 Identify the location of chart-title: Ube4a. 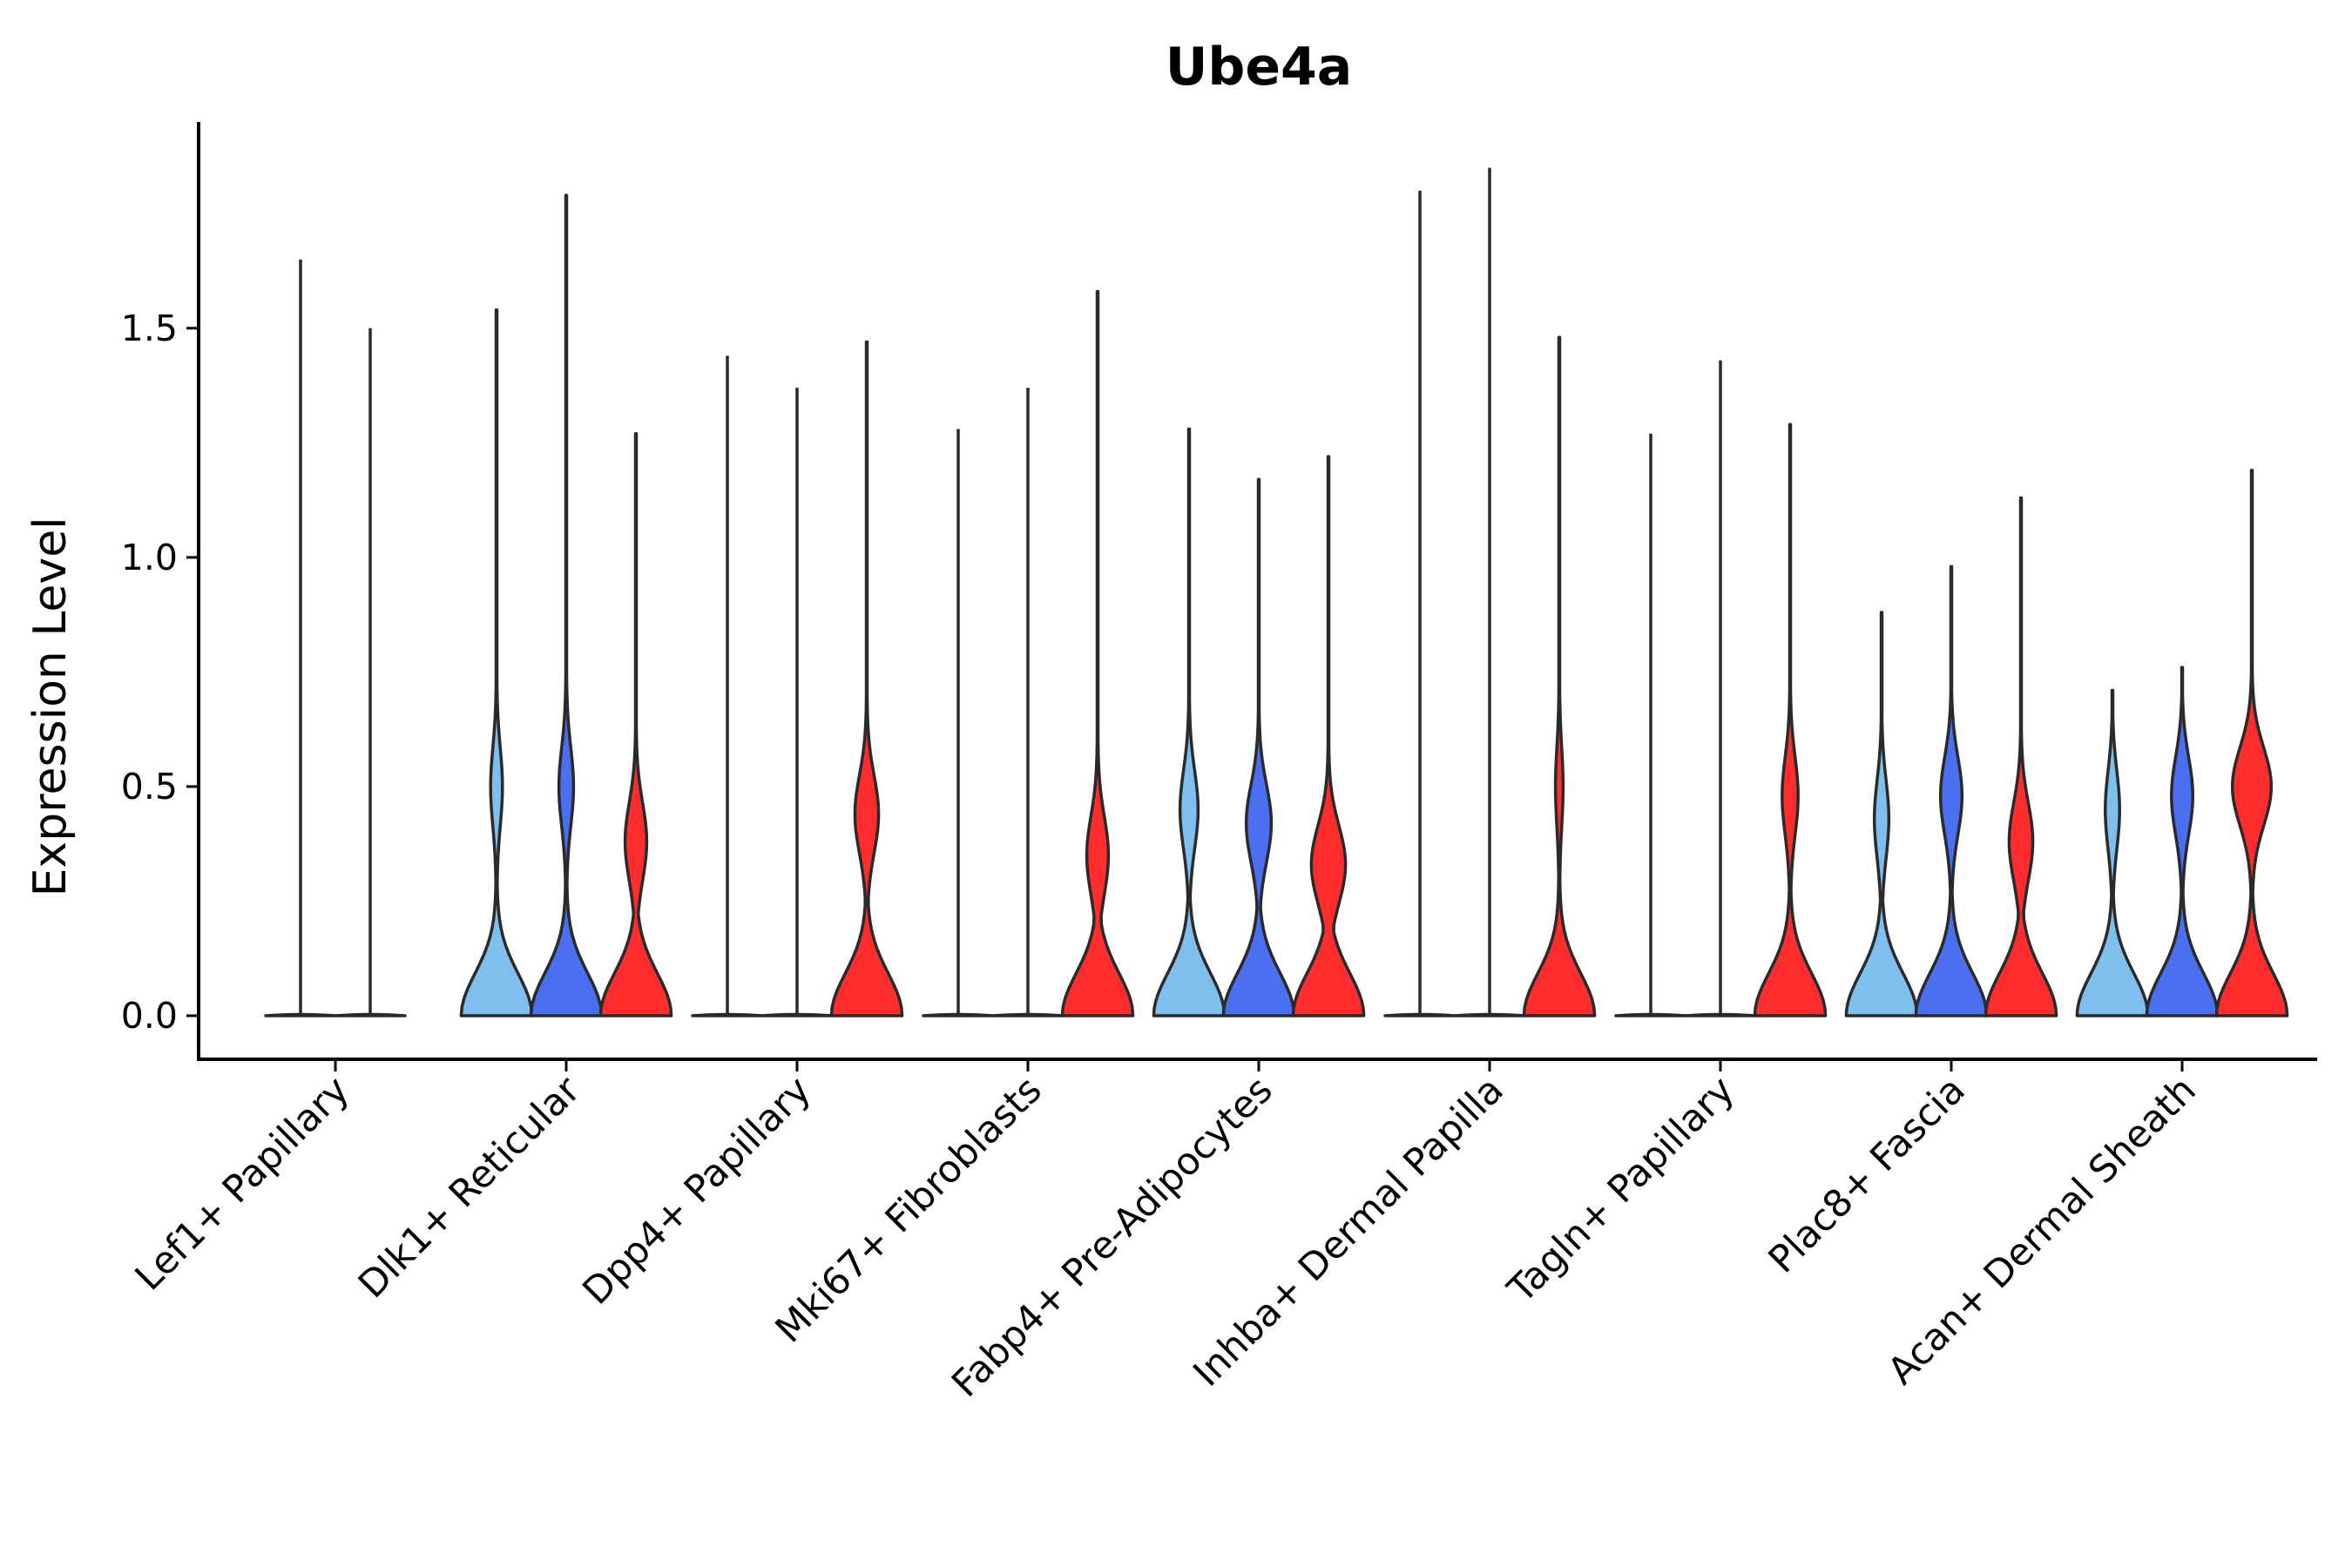
(1260, 67).